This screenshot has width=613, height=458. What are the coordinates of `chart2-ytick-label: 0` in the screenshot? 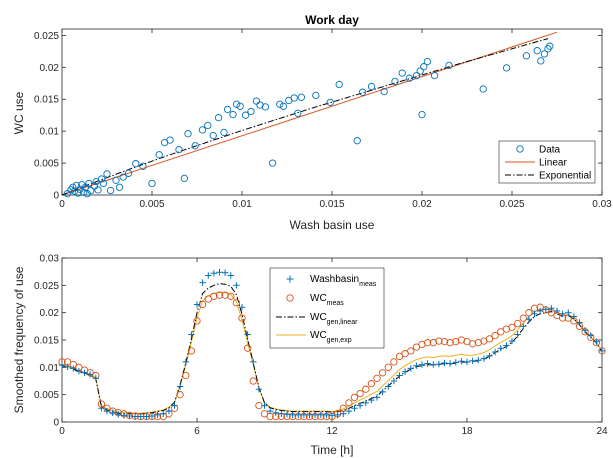 It's located at (56, 423).